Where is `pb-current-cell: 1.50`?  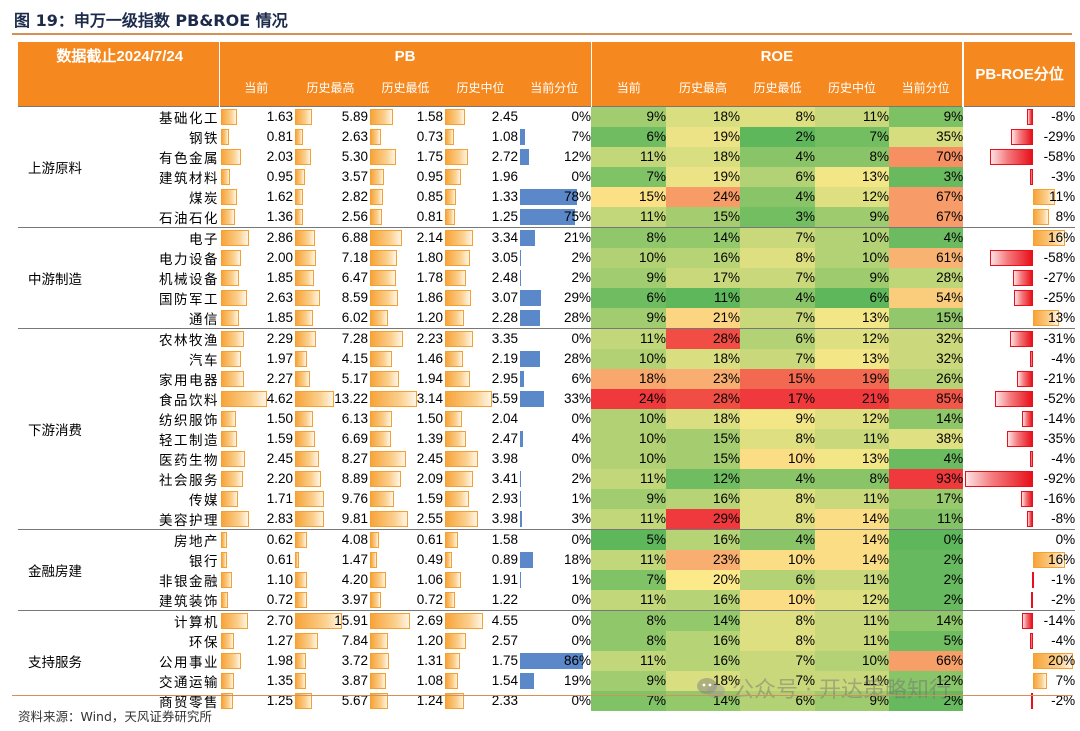
pb-current-cell: 1.50 is located at coordinates (256, 419).